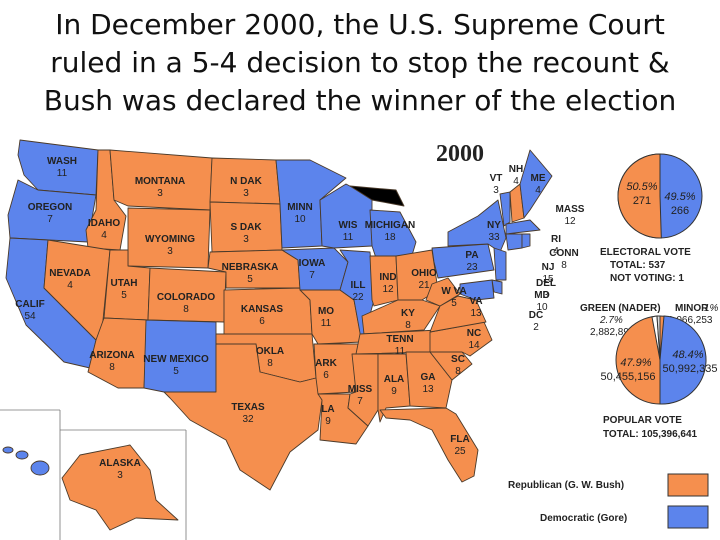 This screenshot has width=720, height=540. I want to click on state-ev-n-dak: 3, so click(246, 193).